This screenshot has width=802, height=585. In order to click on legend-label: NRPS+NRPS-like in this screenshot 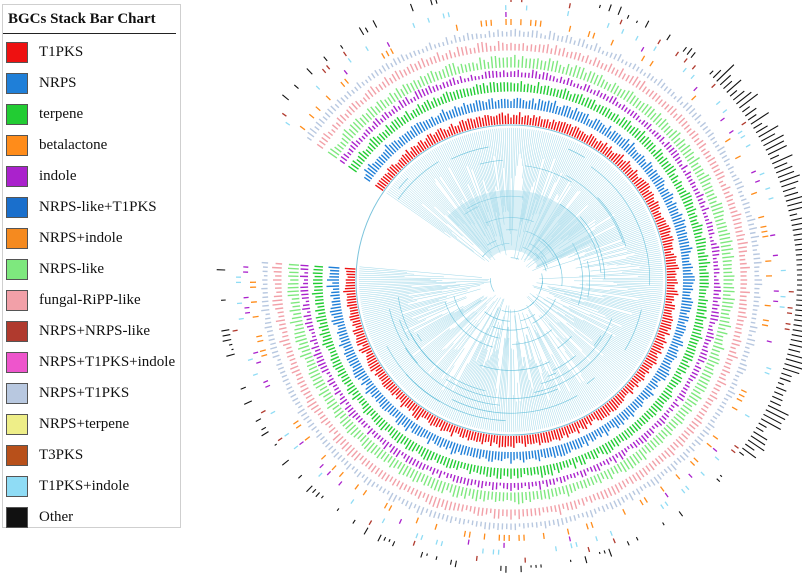, I will do `click(94, 330)`.